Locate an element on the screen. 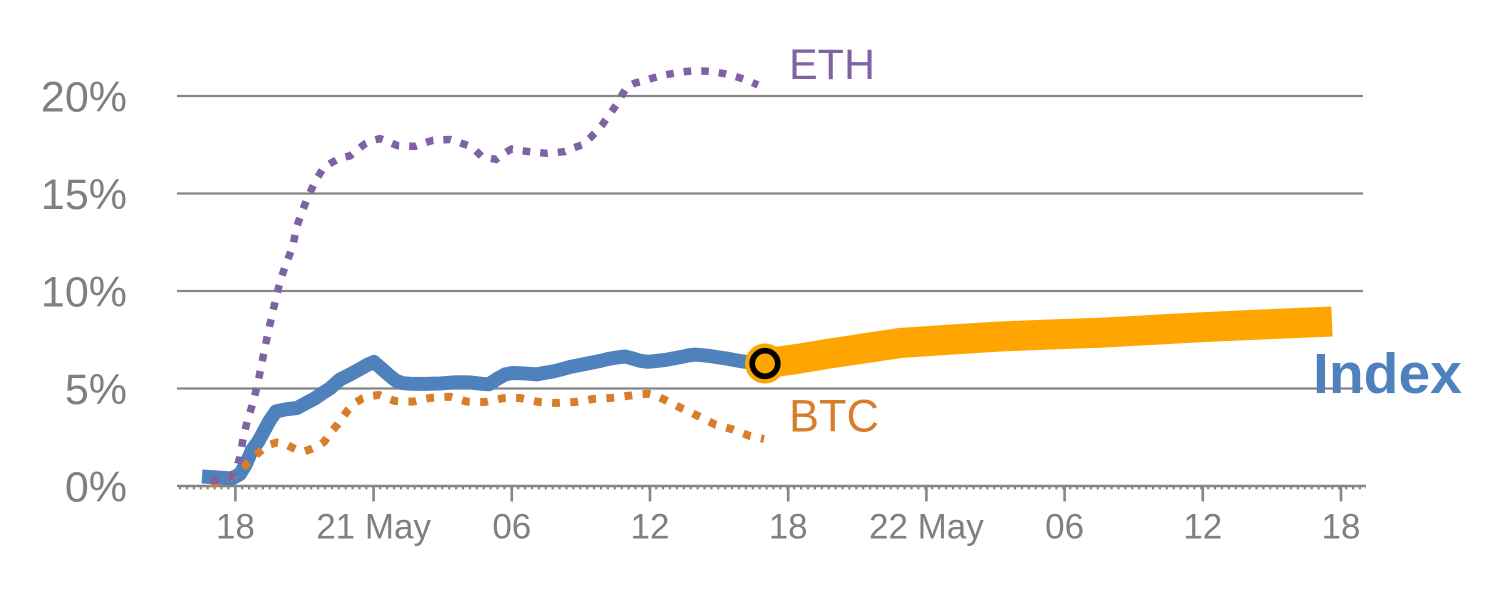 Image resolution: width=1500 pixels, height=605 pixels. svg-text: 15% is located at coordinates (84, 195).